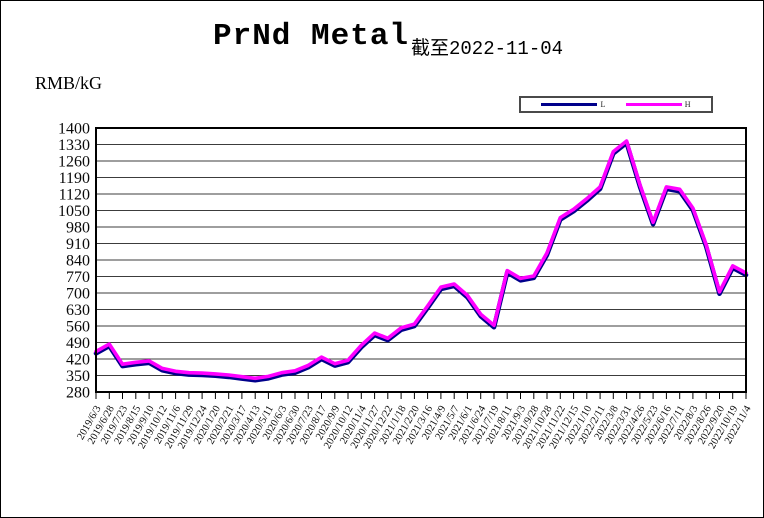  Describe the element at coordinates (78, 294) in the screenshot. I see `svg-text: 700` at that location.